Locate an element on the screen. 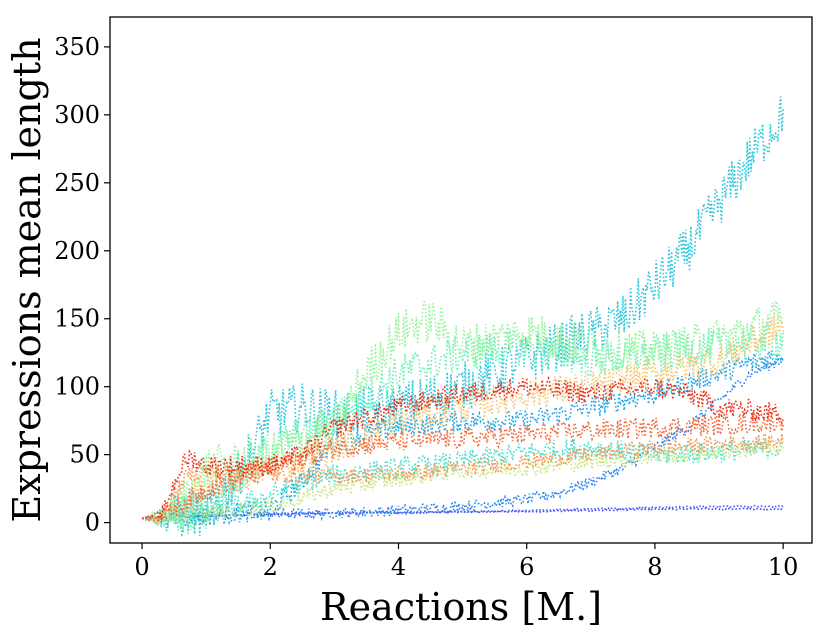 This screenshot has width=830, height=640. y-tick-label: 100 is located at coordinates (77, 387).